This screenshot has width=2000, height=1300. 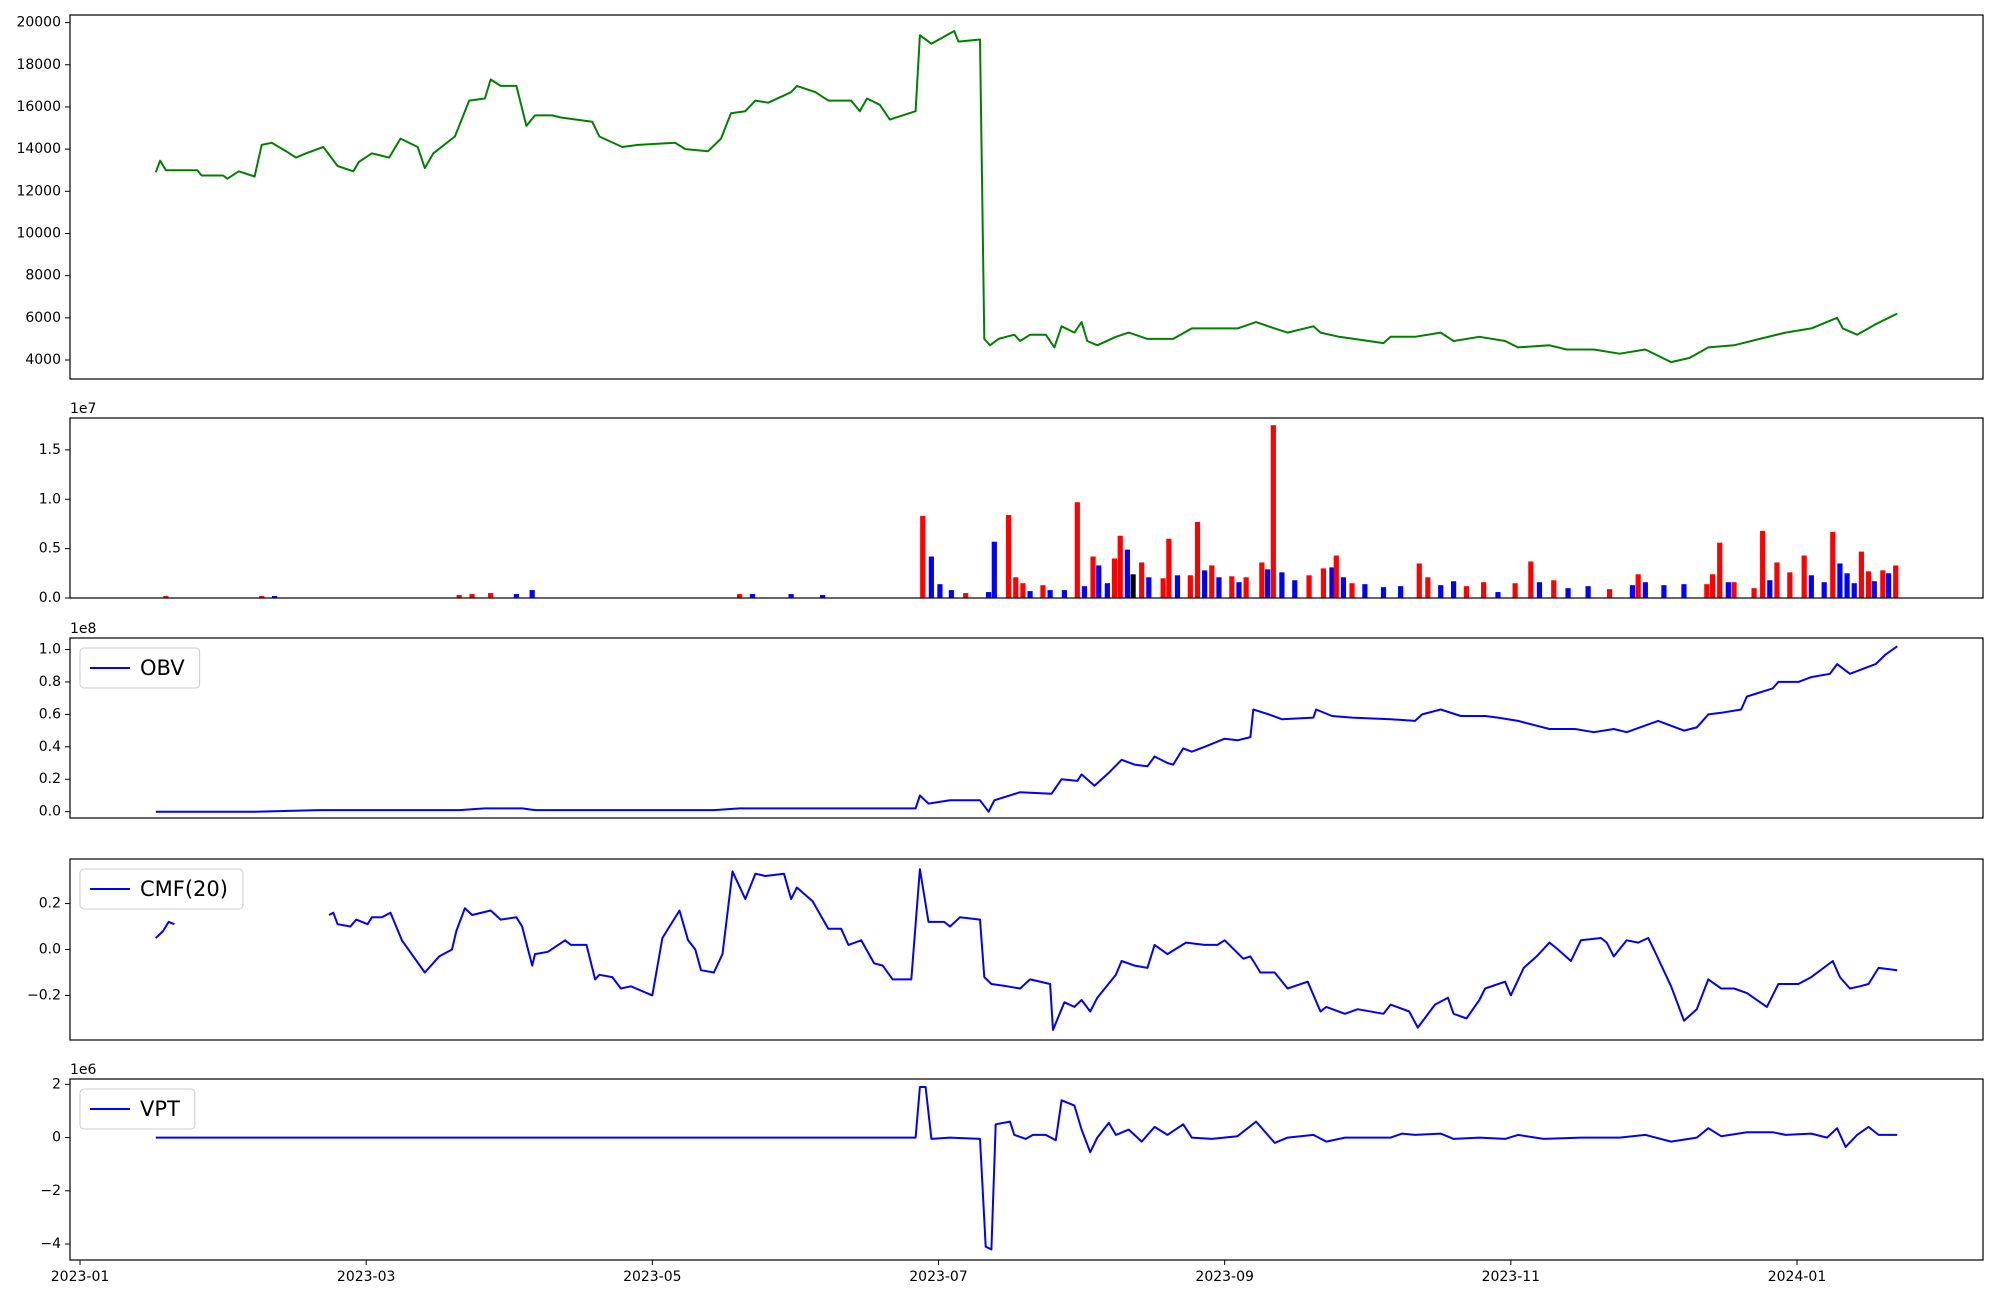 What do you see at coordinates (38, 65) in the screenshot?
I see `y-tick-label: 18000` at bounding box center [38, 65].